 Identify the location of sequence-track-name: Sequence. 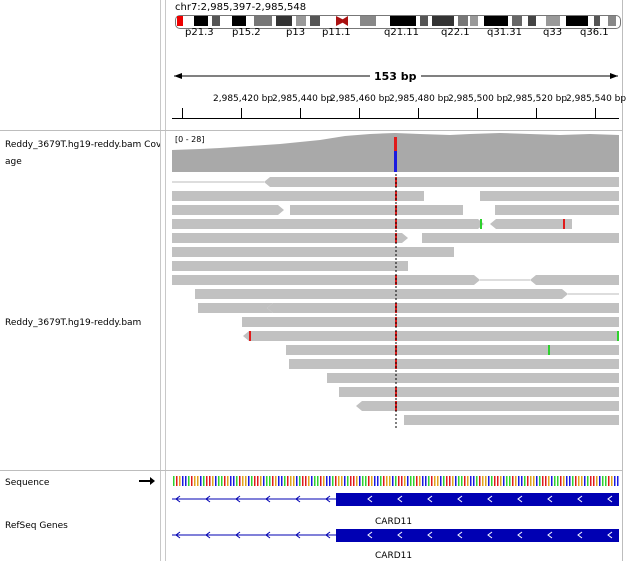
(27, 483).